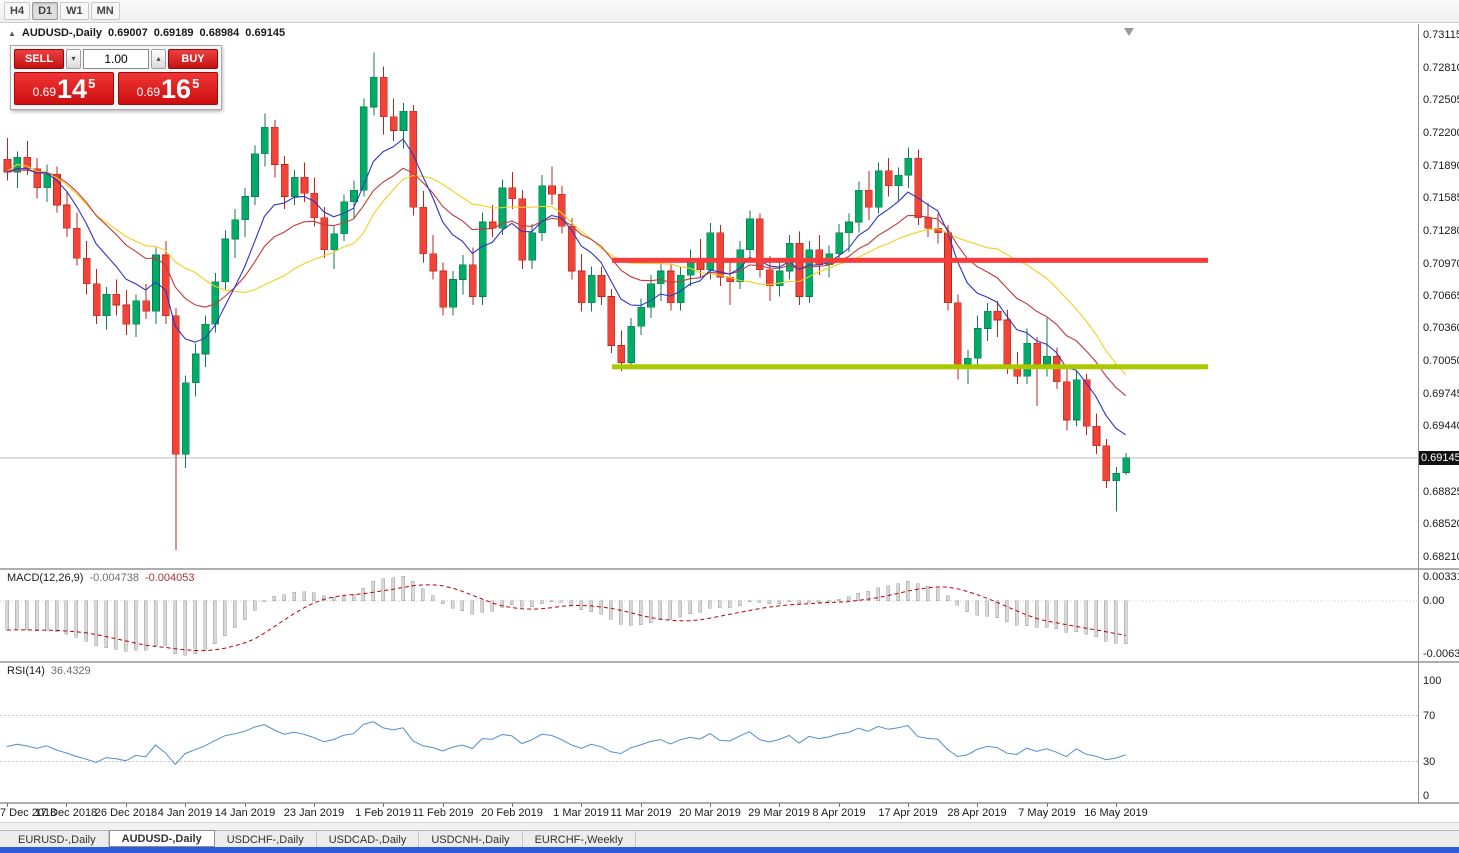 The image size is (1459, 853). What do you see at coordinates (45, 11) in the screenshot?
I see `timeframe-button-d1: D1` at bounding box center [45, 11].